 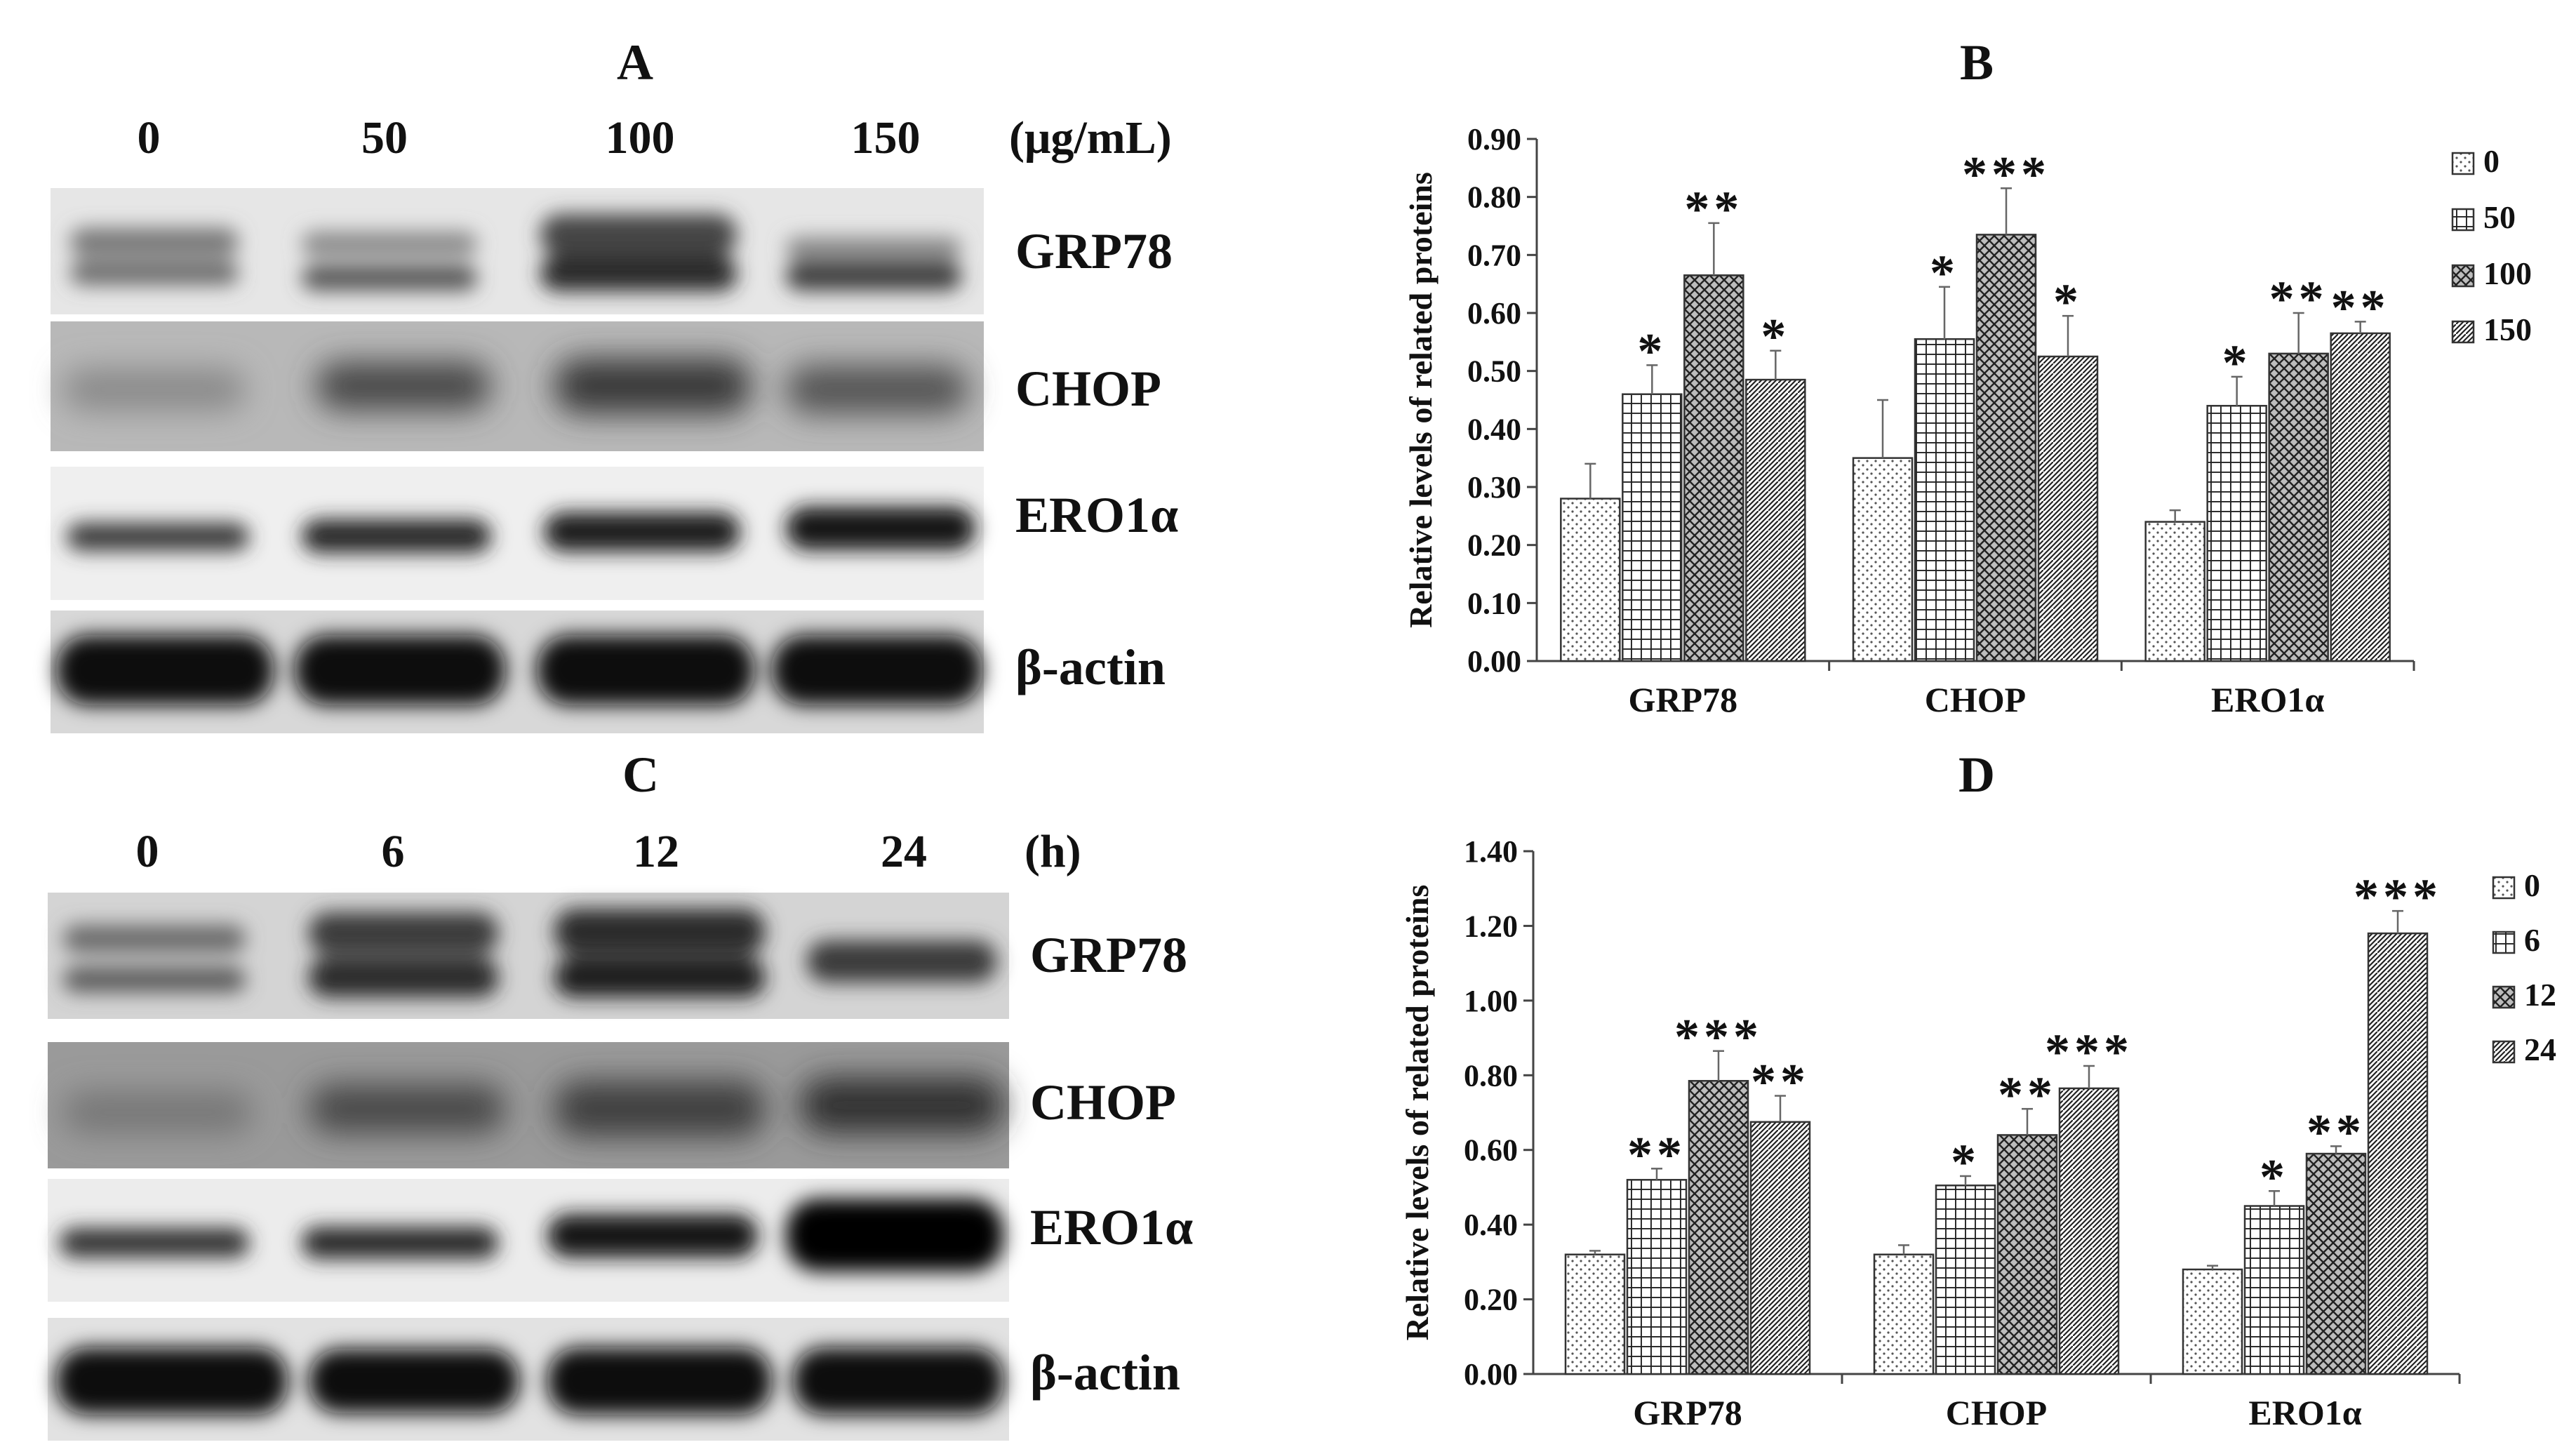 What do you see at coordinates (886, 138) in the screenshot?
I see `panel-a-lane-label-4: 150` at bounding box center [886, 138].